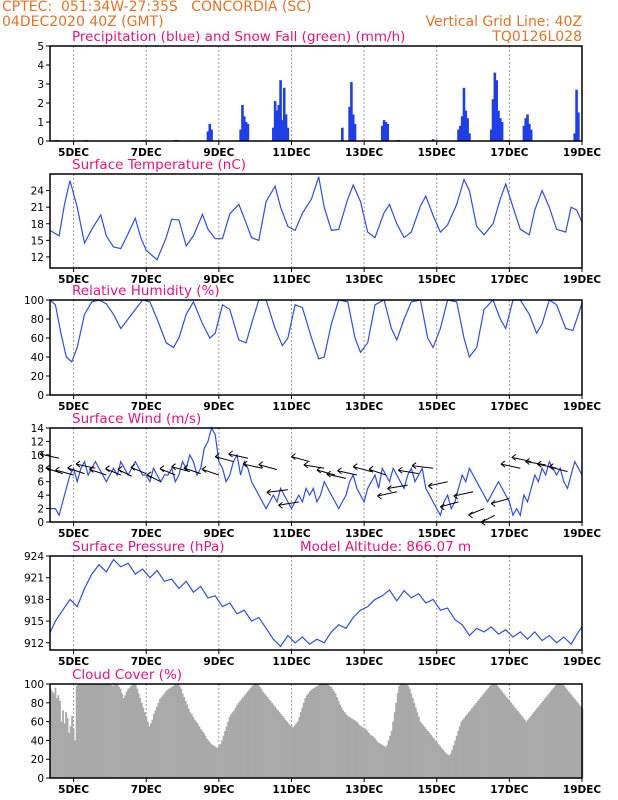 This screenshot has width=618, height=800. I want to click on x-tick-label: 17DEC, so click(509, 790).